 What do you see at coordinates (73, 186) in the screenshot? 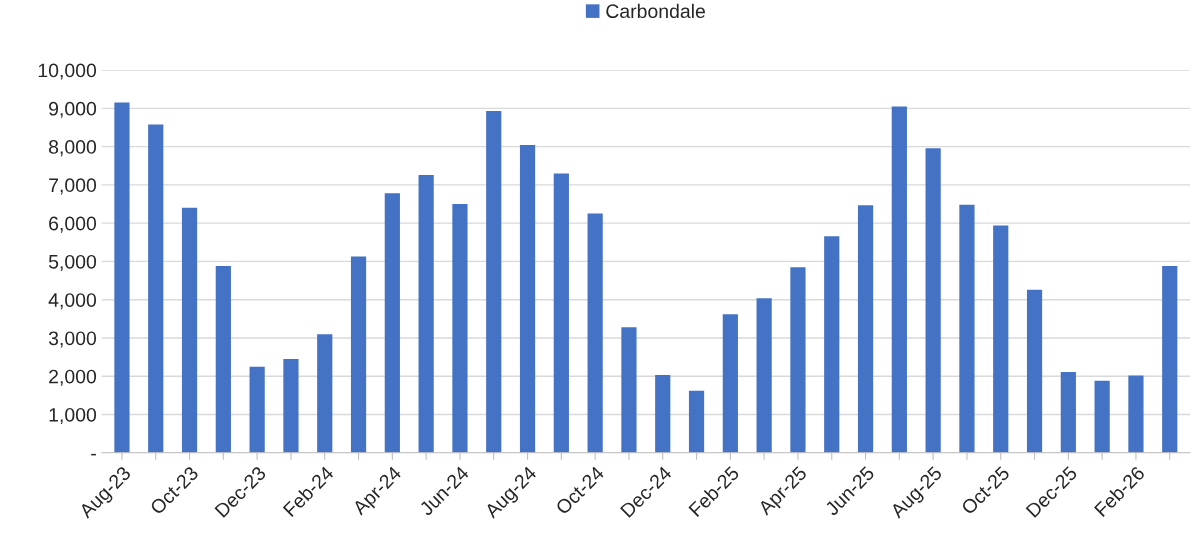
I see `y-tick-label: 7,000` at bounding box center [73, 186].